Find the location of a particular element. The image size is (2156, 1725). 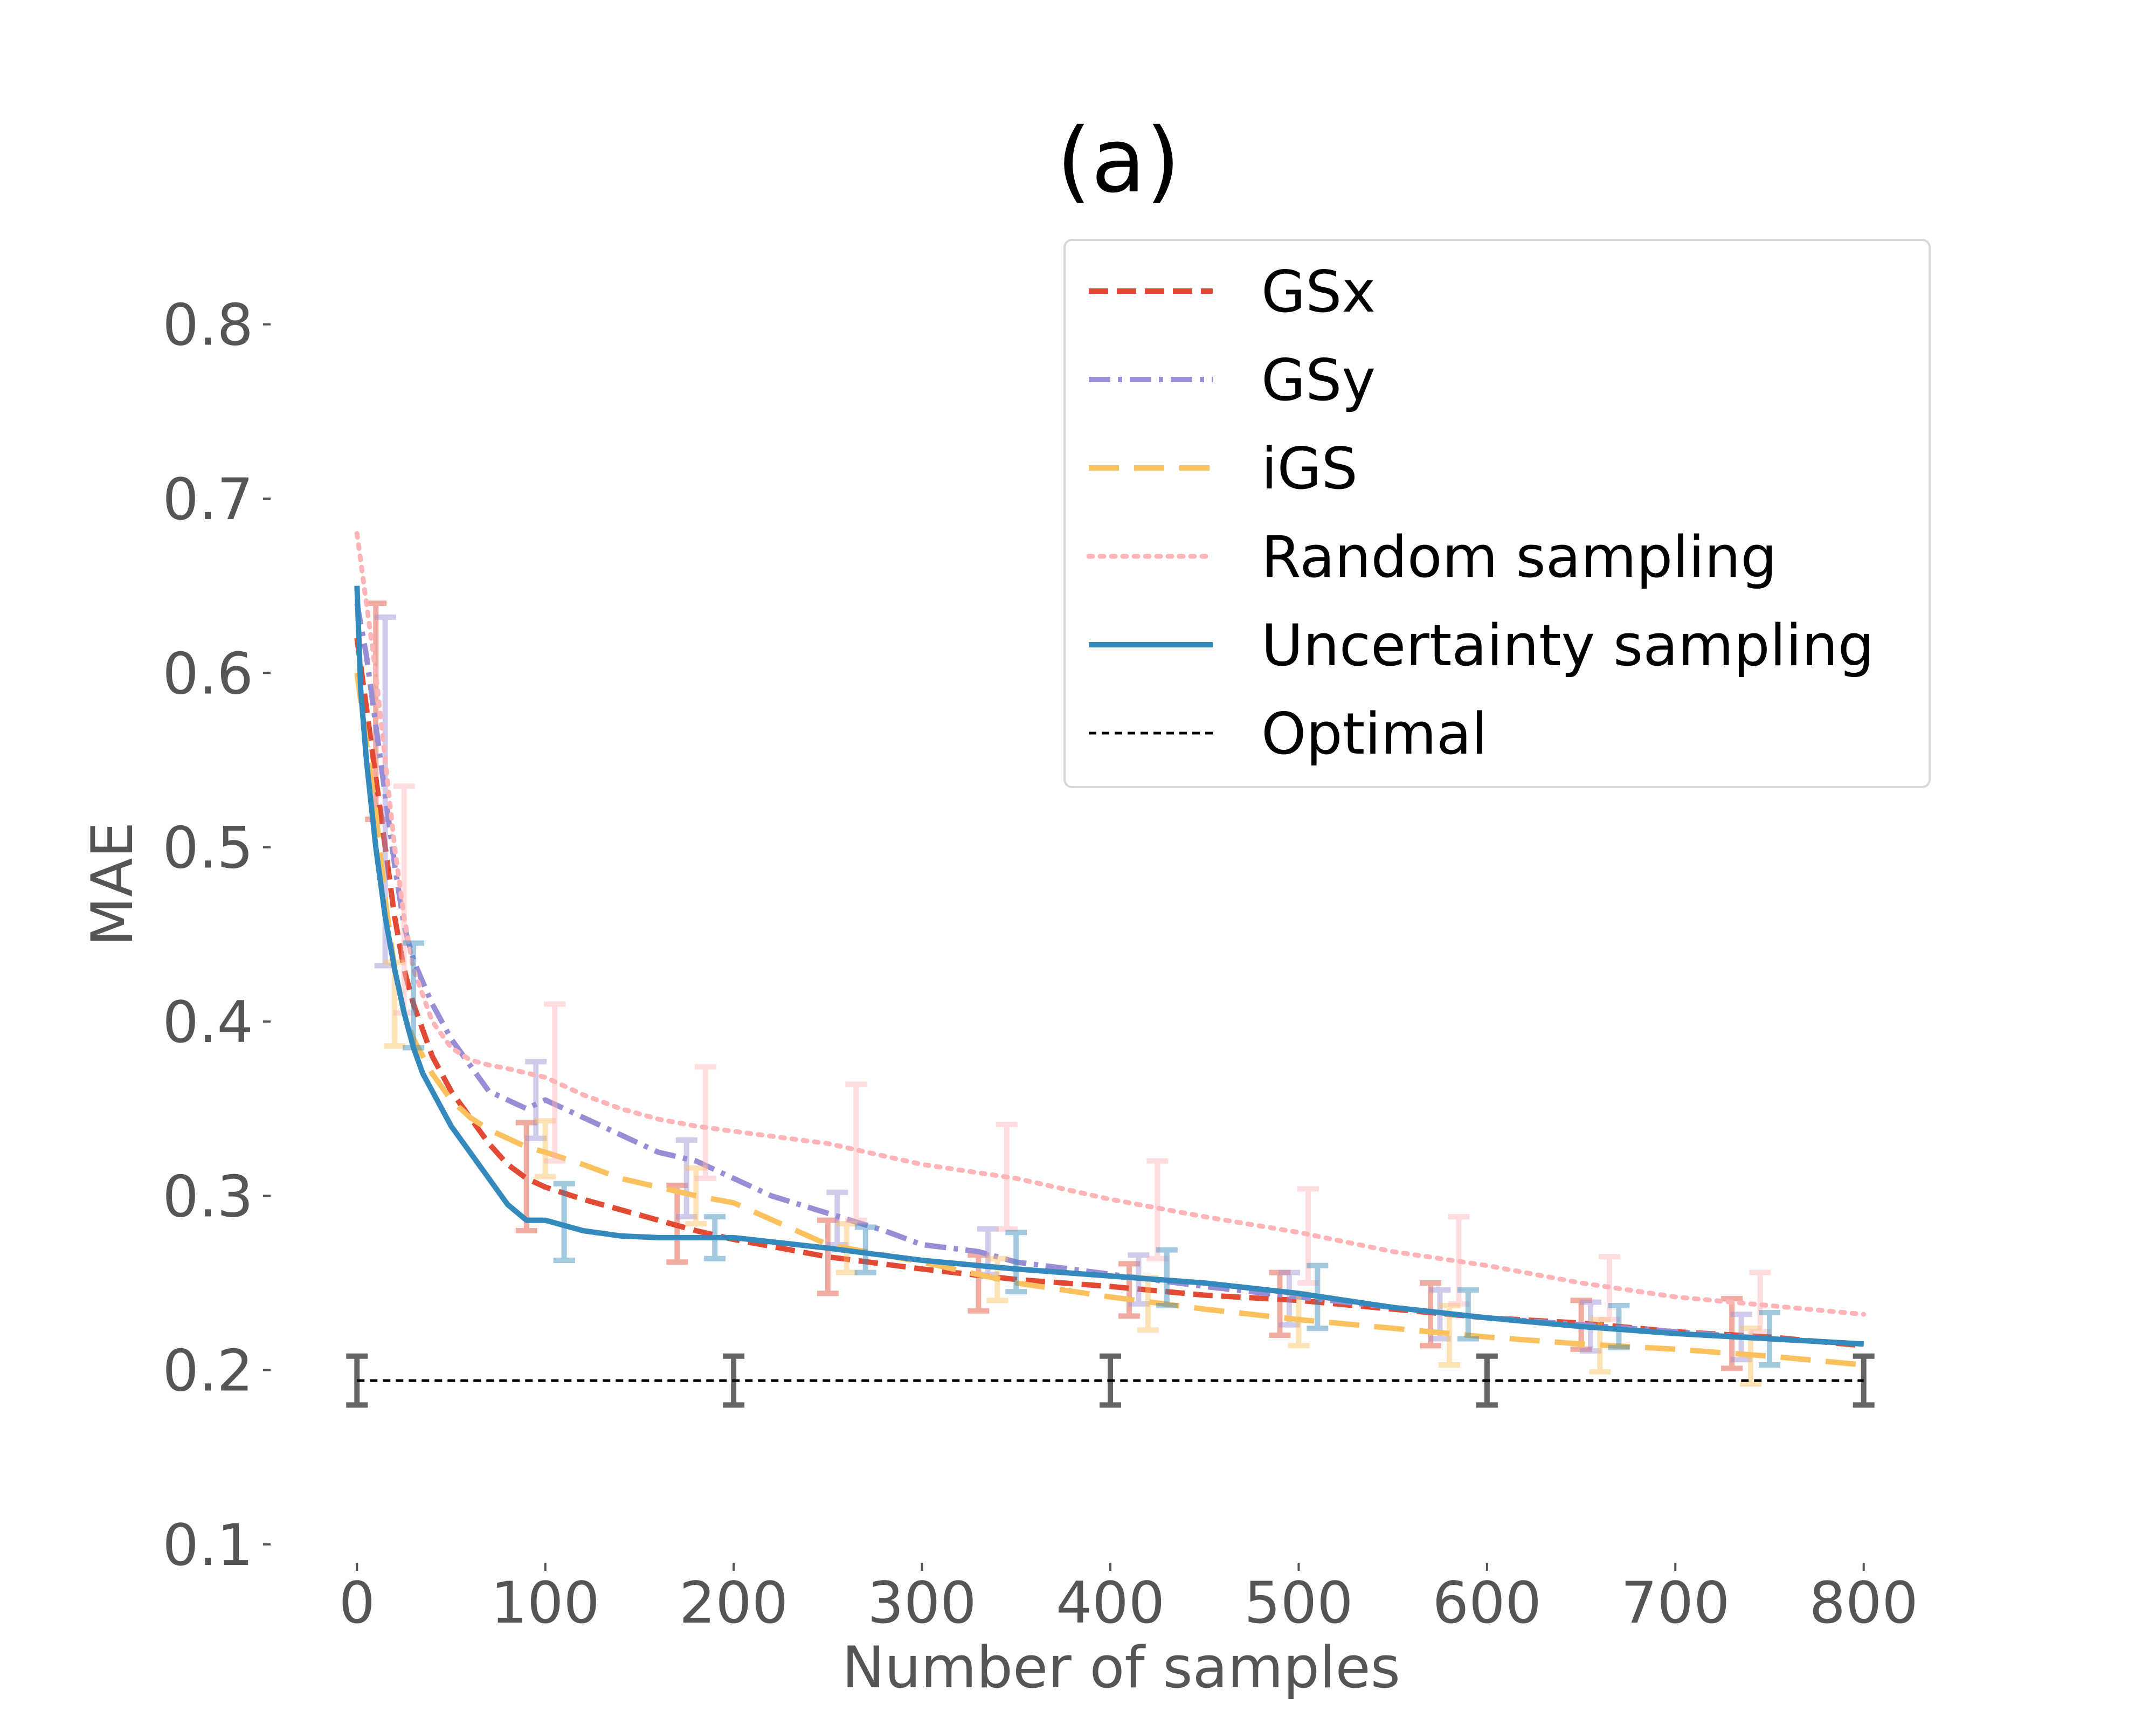

y-tick-label: 0.8 is located at coordinates (207, 325).